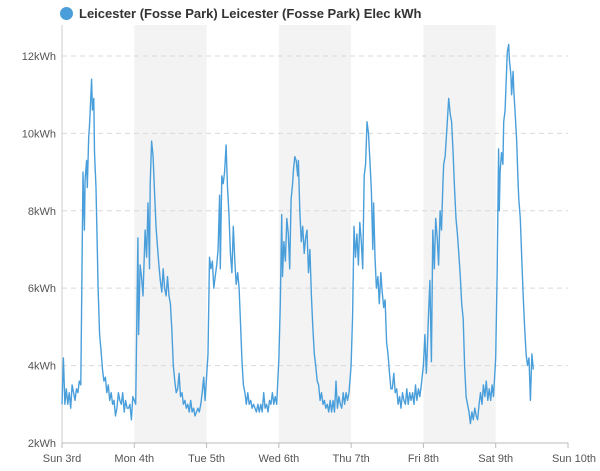 This screenshot has width=600, height=471. What do you see at coordinates (39, 134) in the screenshot?
I see `y-tick-label: 10kWh` at bounding box center [39, 134].